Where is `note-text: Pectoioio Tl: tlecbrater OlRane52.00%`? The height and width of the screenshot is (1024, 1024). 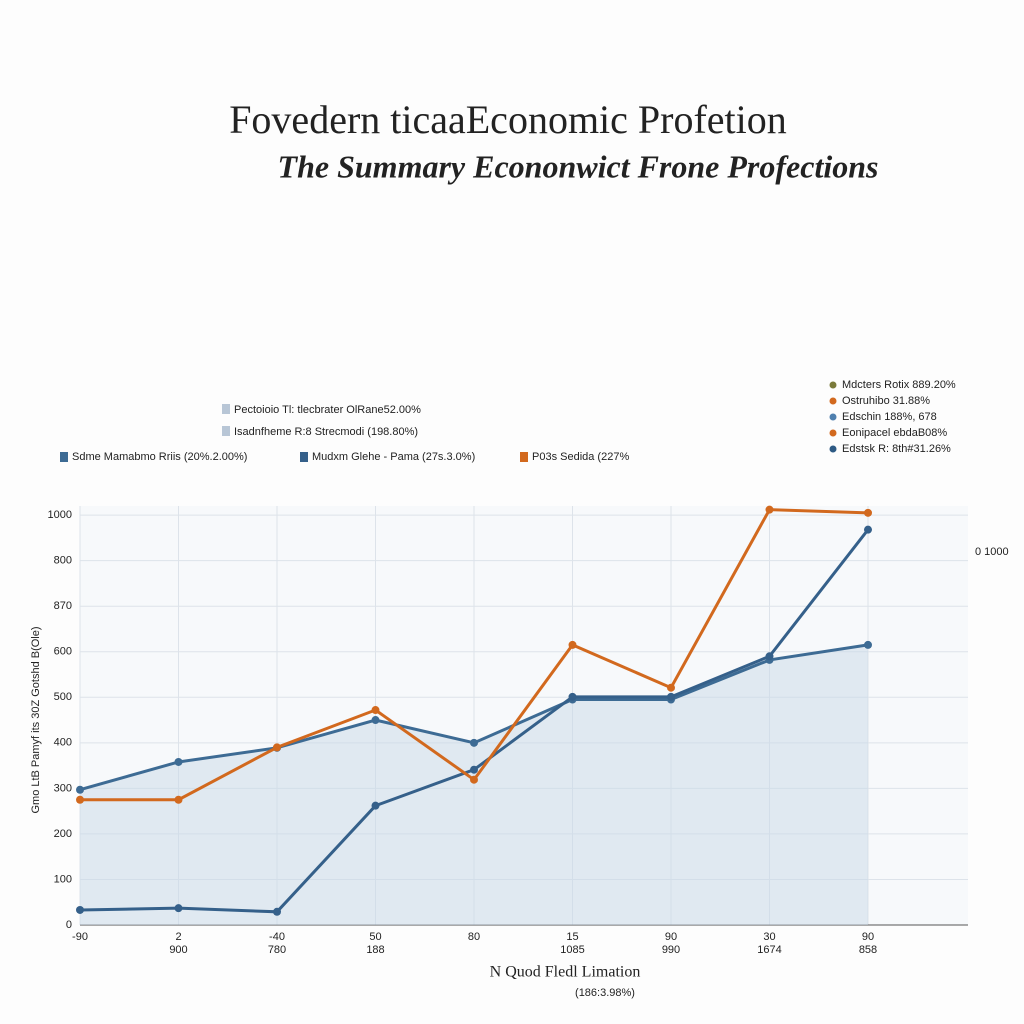 note-text: Pectoioio Tl: tlecbrater OlRane52.00% is located at coordinates (327, 410).